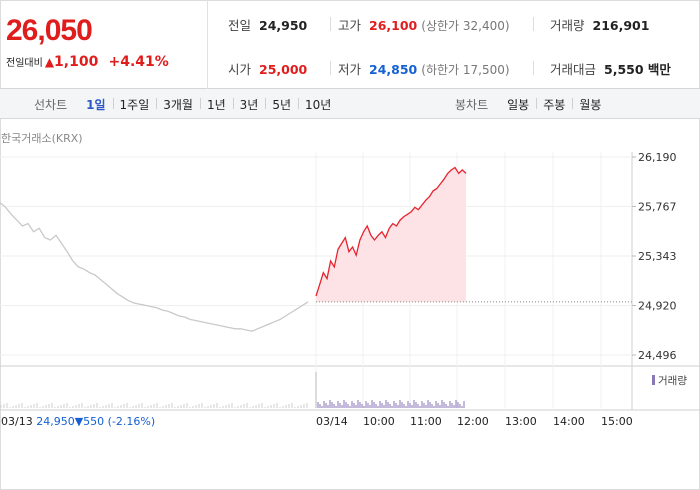  I want to click on stat-open: 시가 25,000, so click(267, 68).